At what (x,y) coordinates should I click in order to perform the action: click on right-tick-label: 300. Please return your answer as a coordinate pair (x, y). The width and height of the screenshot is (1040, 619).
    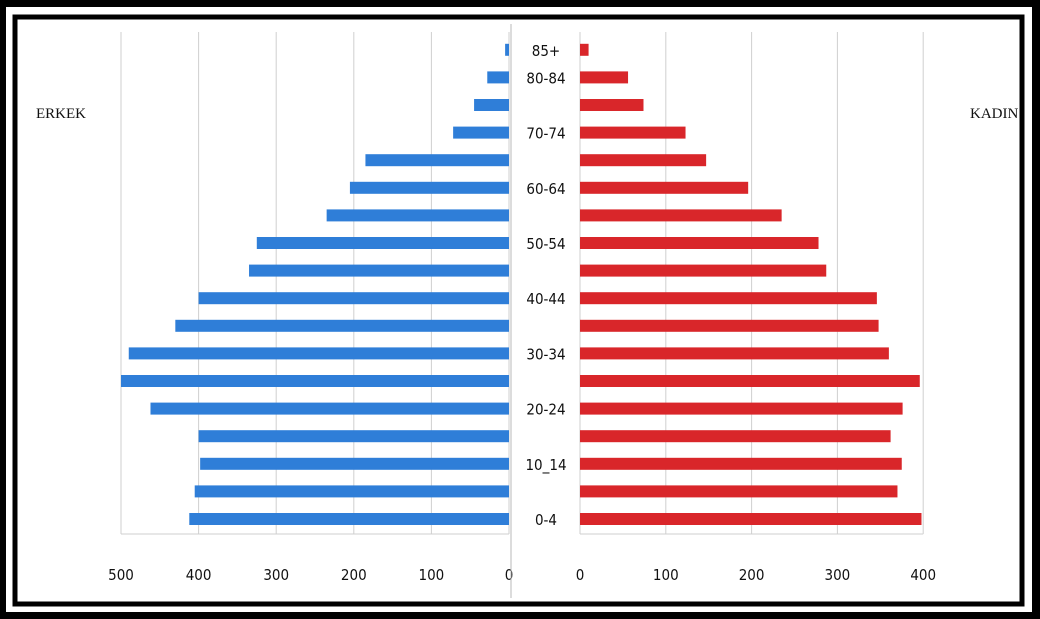
    Looking at the image, I should click on (838, 575).